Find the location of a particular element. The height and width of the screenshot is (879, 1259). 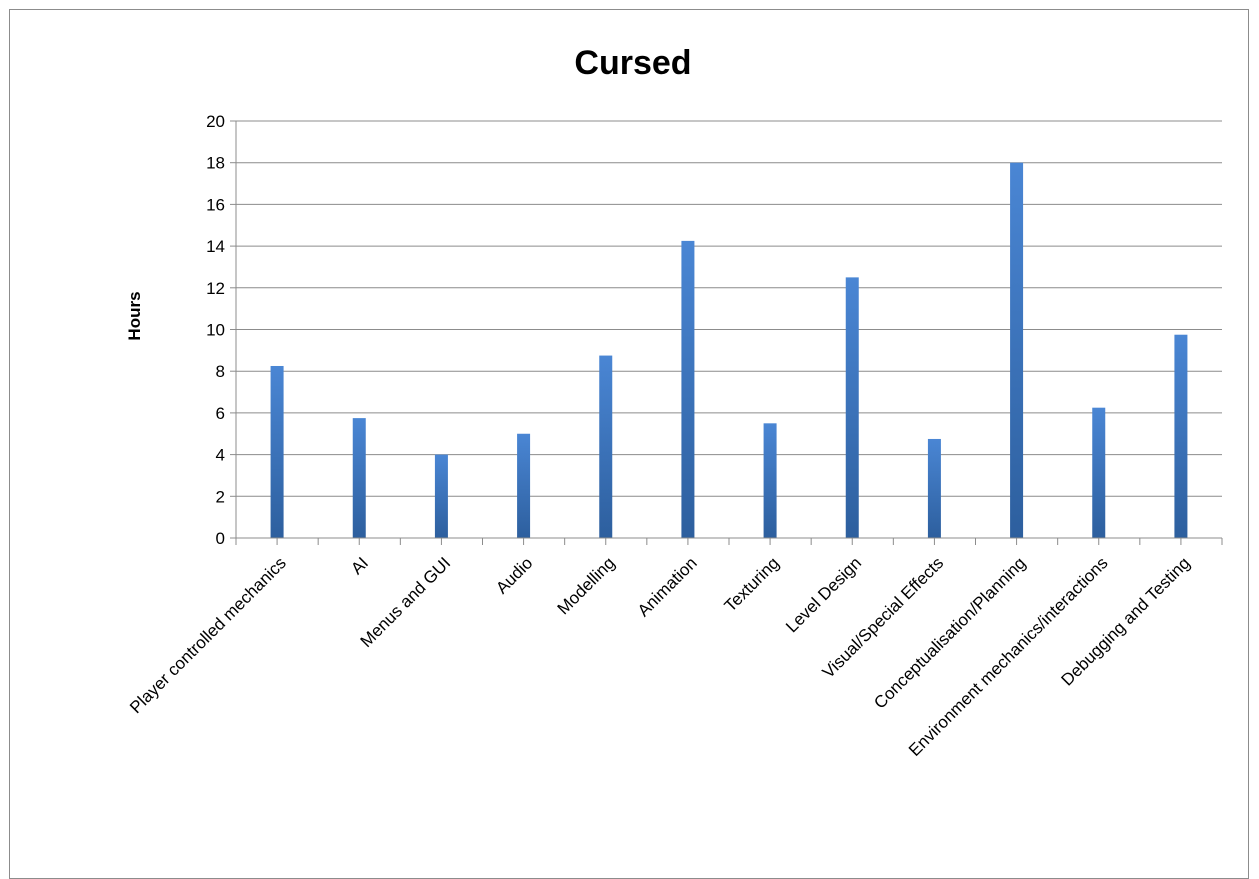

y-tick-labels: 0 2 4 6 8 10 12 14 16 18 20 is located at coordinates (215, 330).